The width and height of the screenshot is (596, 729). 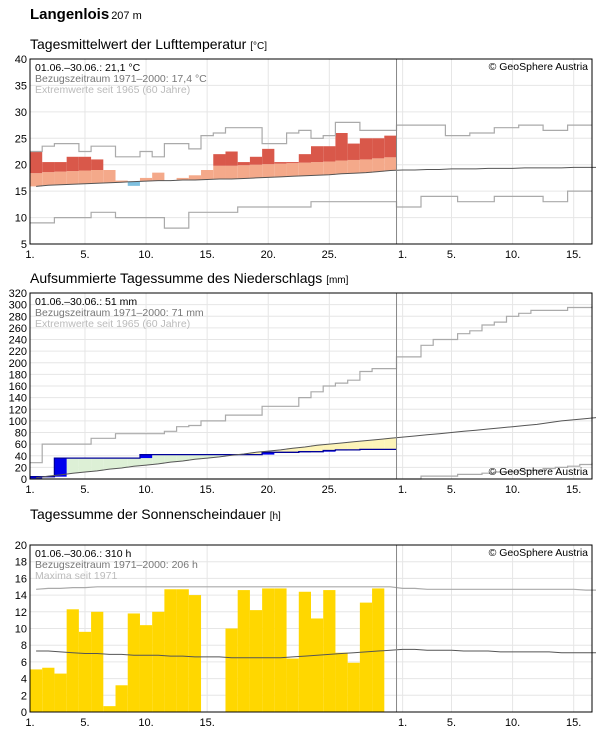 I want to click on info-line: Bezugszeitraum 1971–2000: 206 h, so click(x=116, y=565).